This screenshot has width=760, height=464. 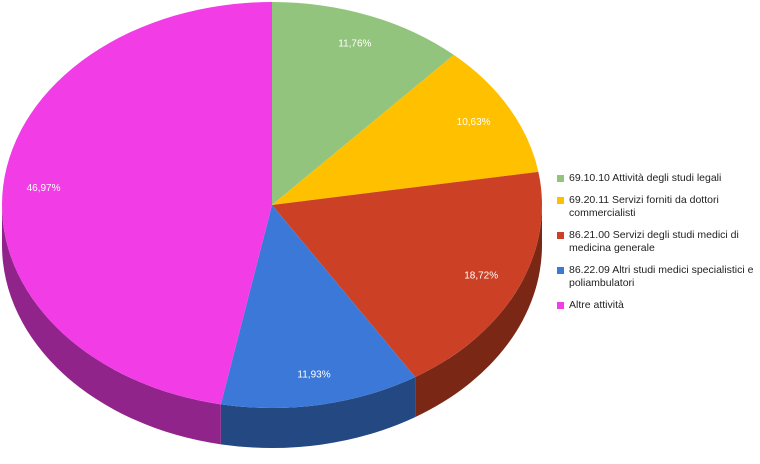 What do you see at coordinates (474, 122) in the screenshot?
I see `data-label: 10,63%` at bounding box center [474, 122].